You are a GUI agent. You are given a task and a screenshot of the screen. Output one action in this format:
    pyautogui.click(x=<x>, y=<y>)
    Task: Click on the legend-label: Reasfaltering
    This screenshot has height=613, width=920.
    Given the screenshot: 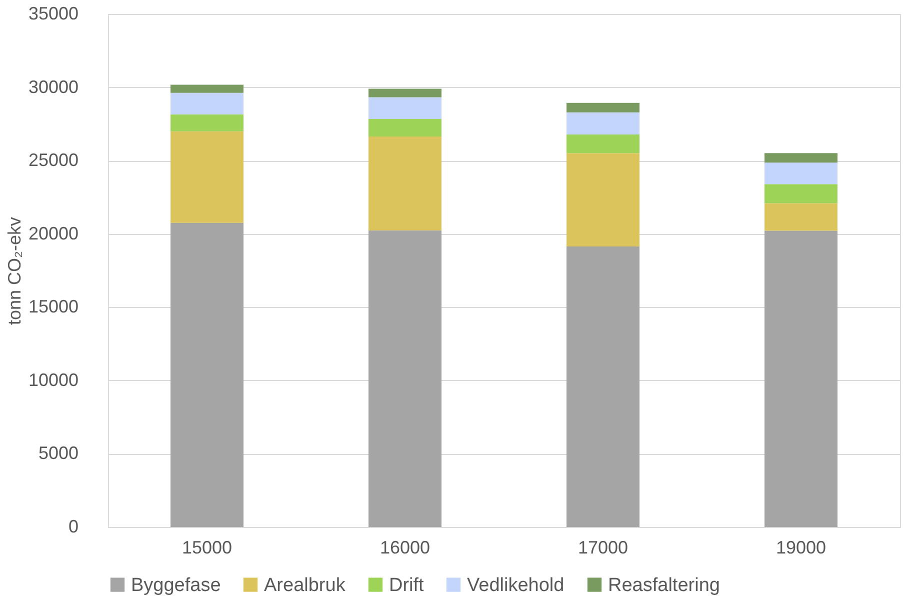 What is the action you would take?
    pyautogui.click(x=664, y=585)
    